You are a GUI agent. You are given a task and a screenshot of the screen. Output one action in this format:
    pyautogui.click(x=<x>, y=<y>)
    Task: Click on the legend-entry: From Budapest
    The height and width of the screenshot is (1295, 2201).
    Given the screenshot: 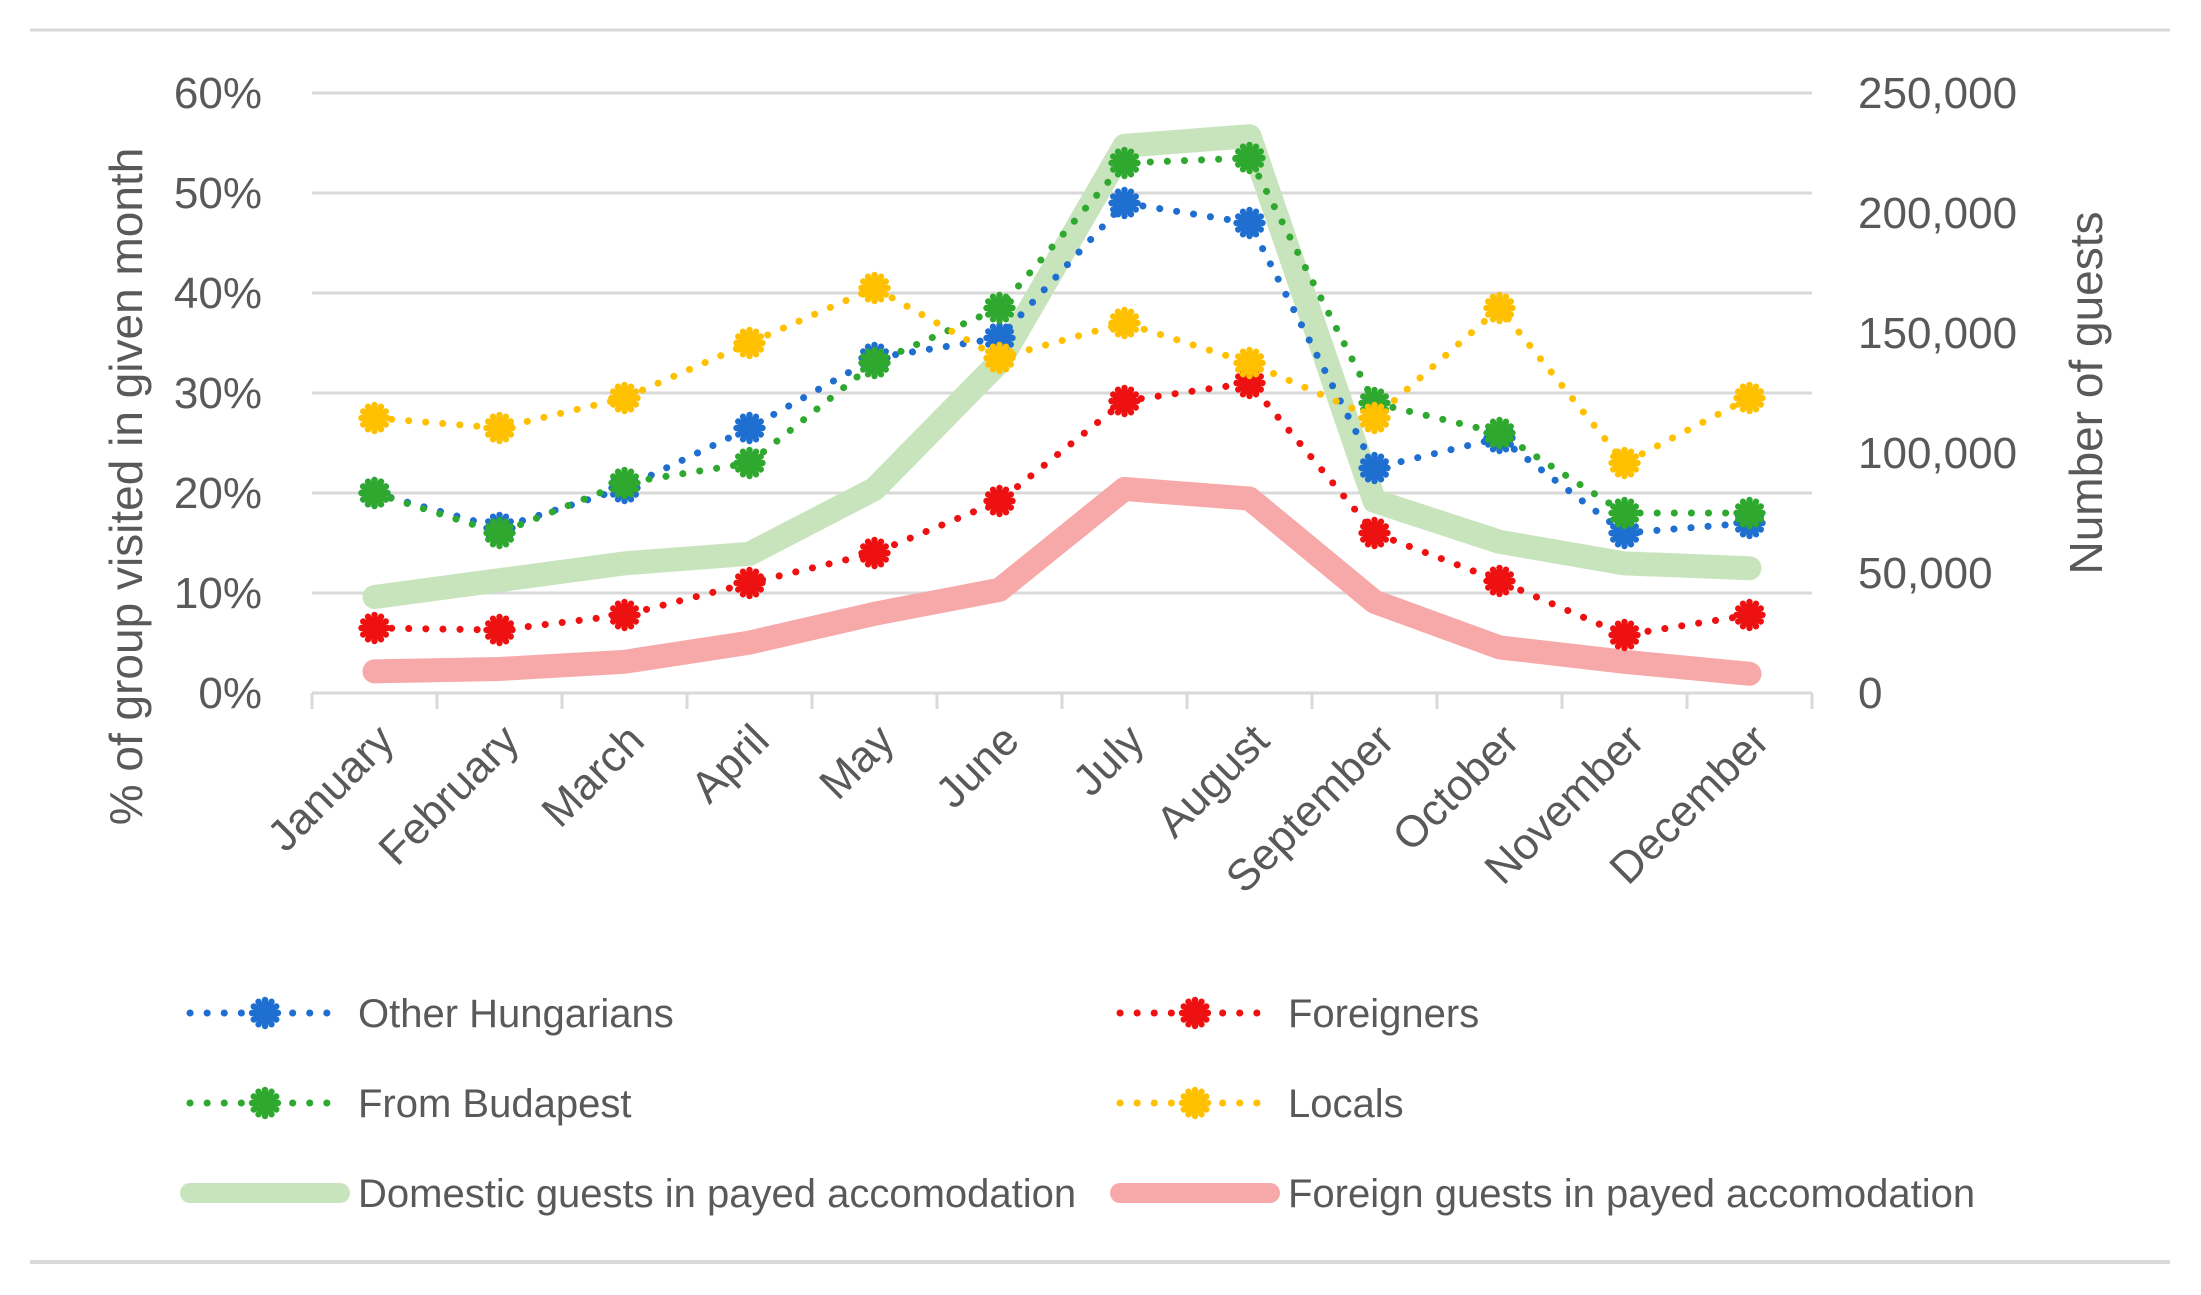 What is the action you would take?
    pyautogui.click(x=408, y=1104)
    